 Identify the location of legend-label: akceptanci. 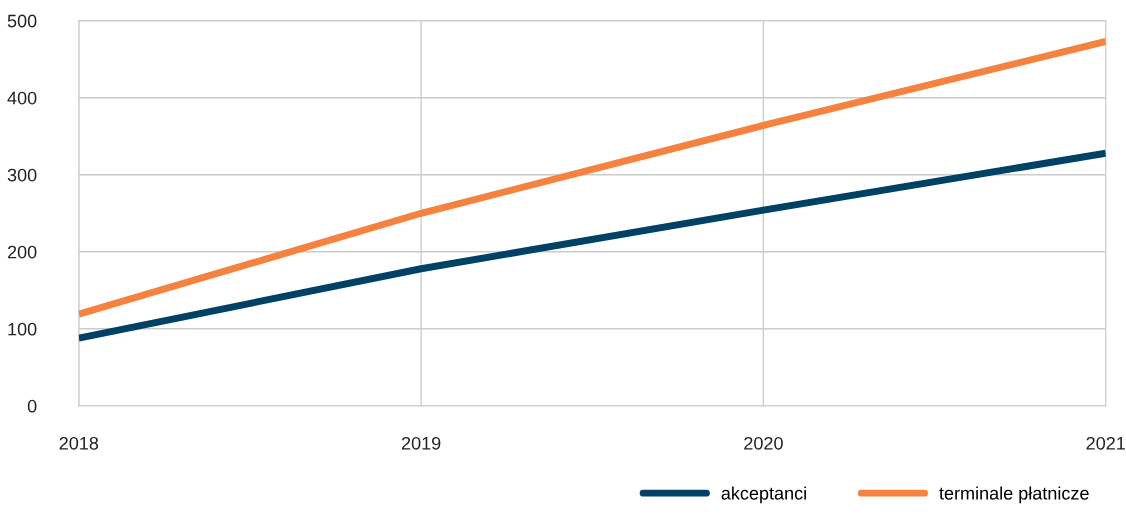
(763, 495).